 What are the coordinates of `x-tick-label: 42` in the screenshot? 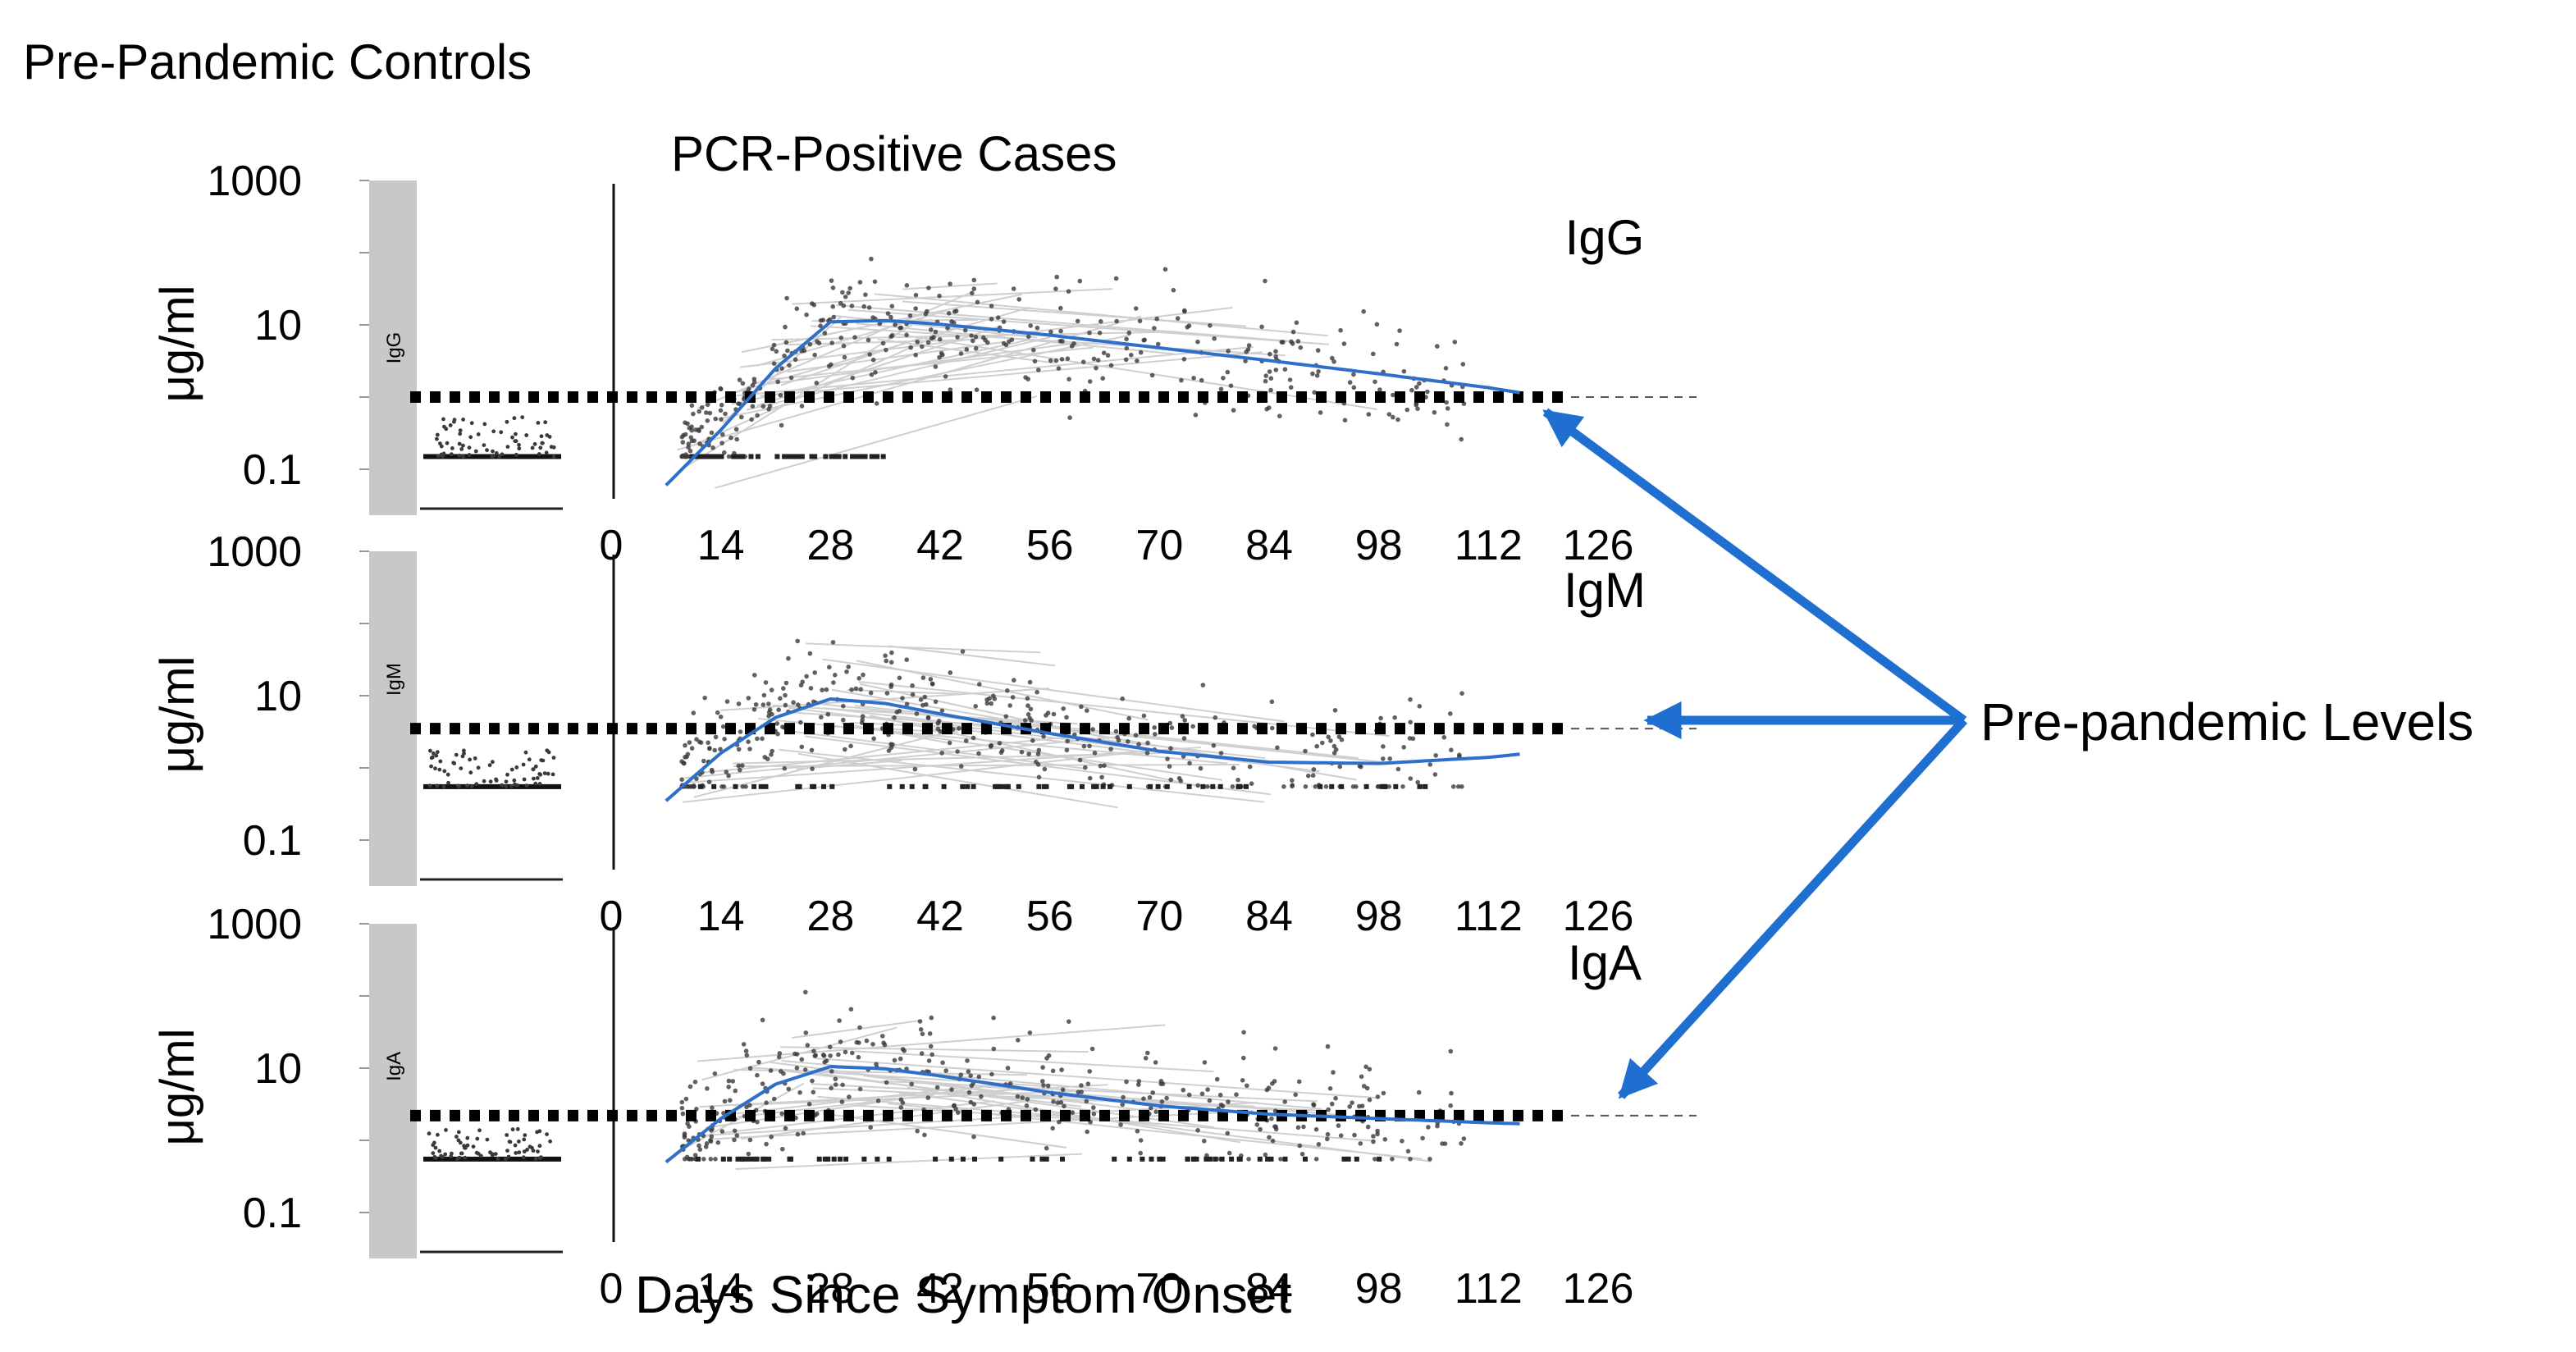 It's located at (940, 916).